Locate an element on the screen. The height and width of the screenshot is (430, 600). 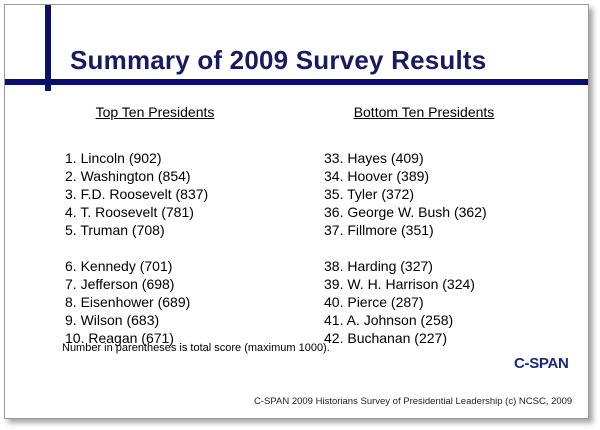
list-item: 38. Harding (327) is located at coordinates (378, 266).